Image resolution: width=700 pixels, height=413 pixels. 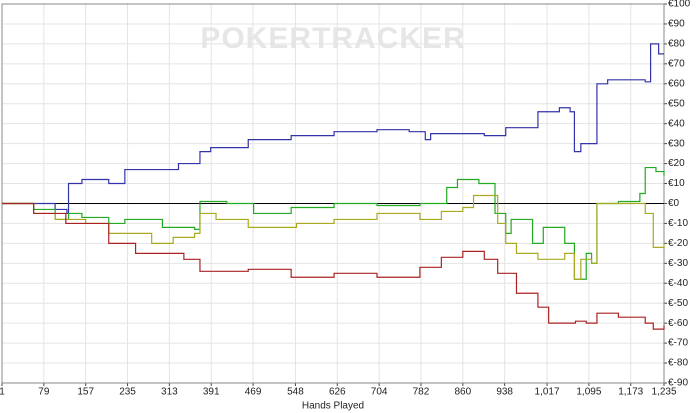 I want to click on x-tick-label: 1,095, so click(x=588, y=392).